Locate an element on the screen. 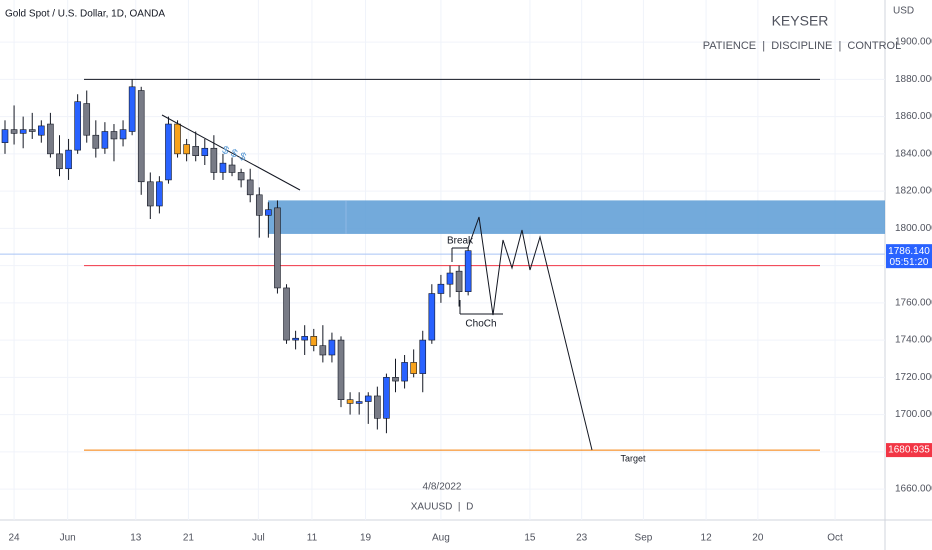  y-tick-label: 1840.000 is located at coordinates (913, 153).